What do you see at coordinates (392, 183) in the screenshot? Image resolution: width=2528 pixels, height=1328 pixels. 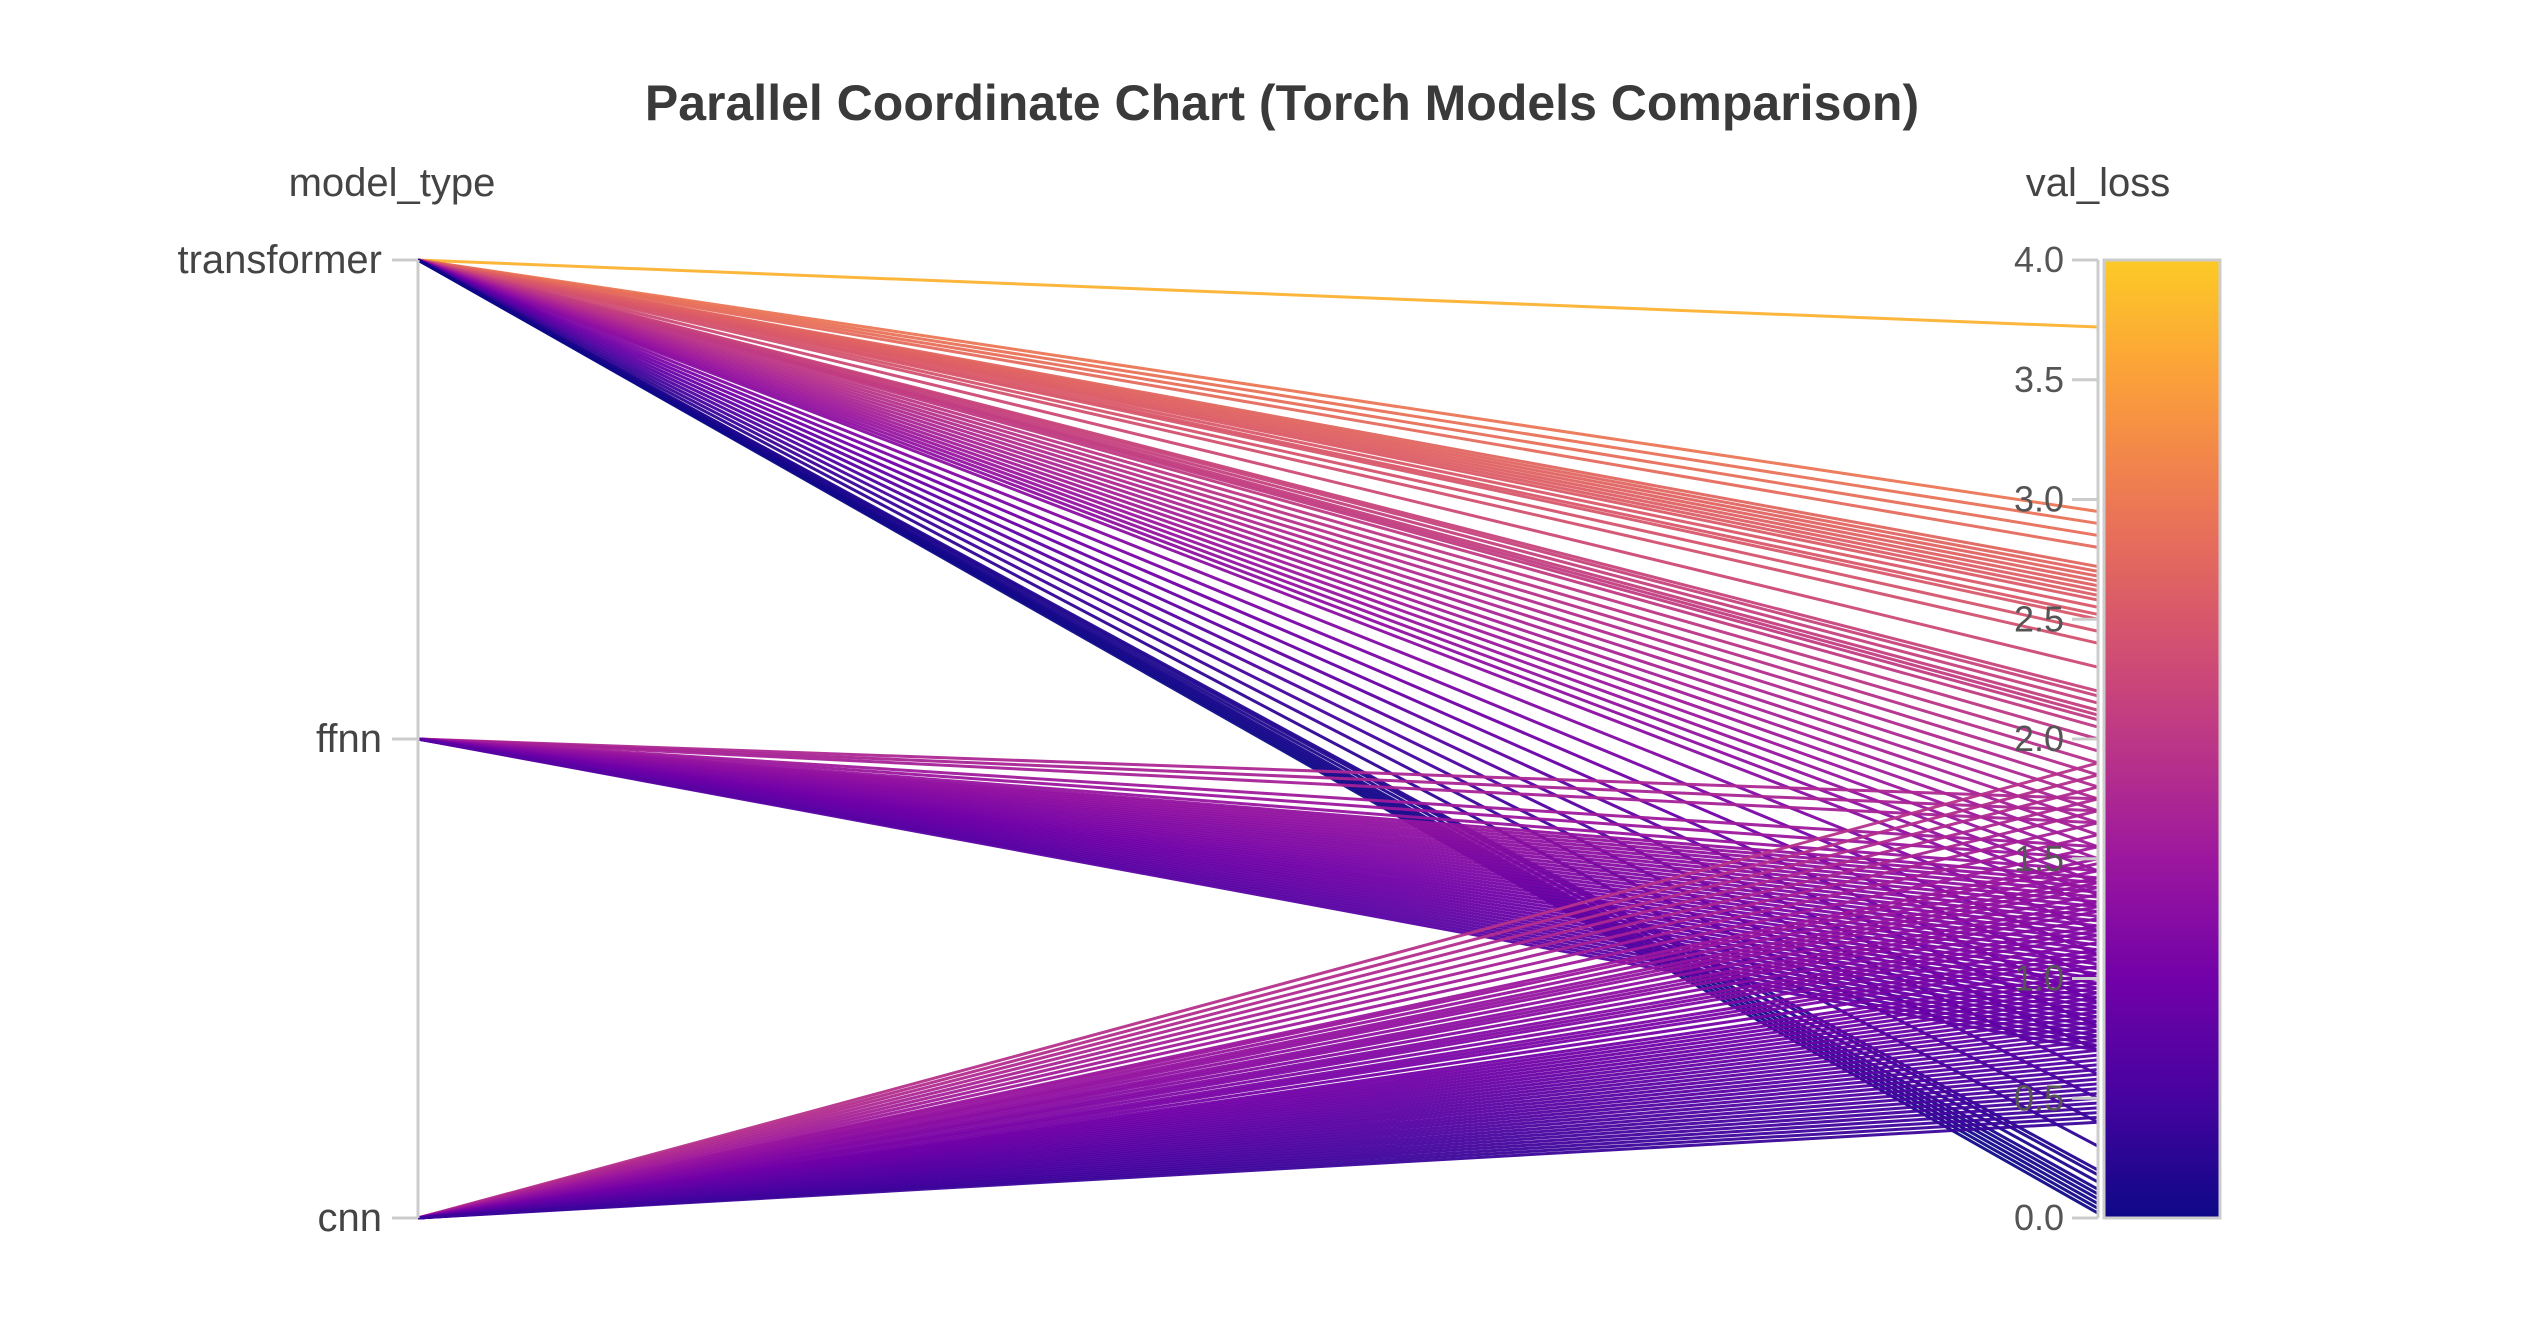 I see `axis-title-model-type: model_type` at bounding box center [392, 183].